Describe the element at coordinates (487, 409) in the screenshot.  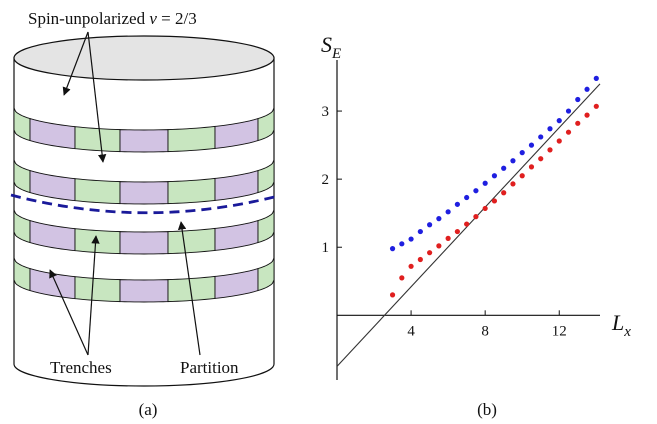
I see `panel-b-label: (b)` at that location.